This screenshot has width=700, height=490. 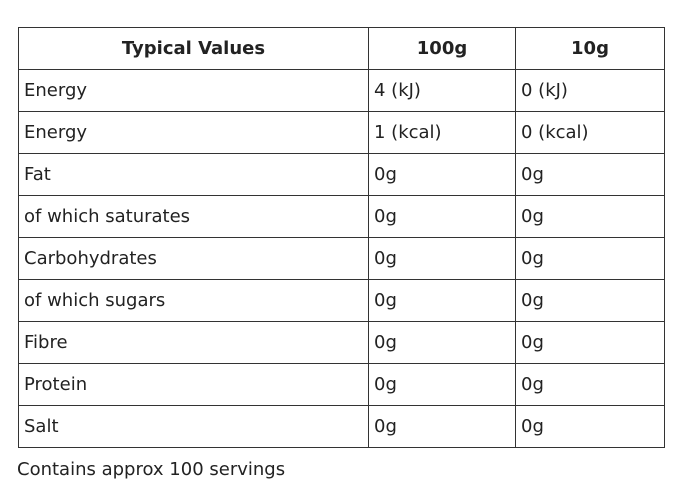 I want to click on header-row: Typical Values 100g 10g, so click(x=341, y=48).